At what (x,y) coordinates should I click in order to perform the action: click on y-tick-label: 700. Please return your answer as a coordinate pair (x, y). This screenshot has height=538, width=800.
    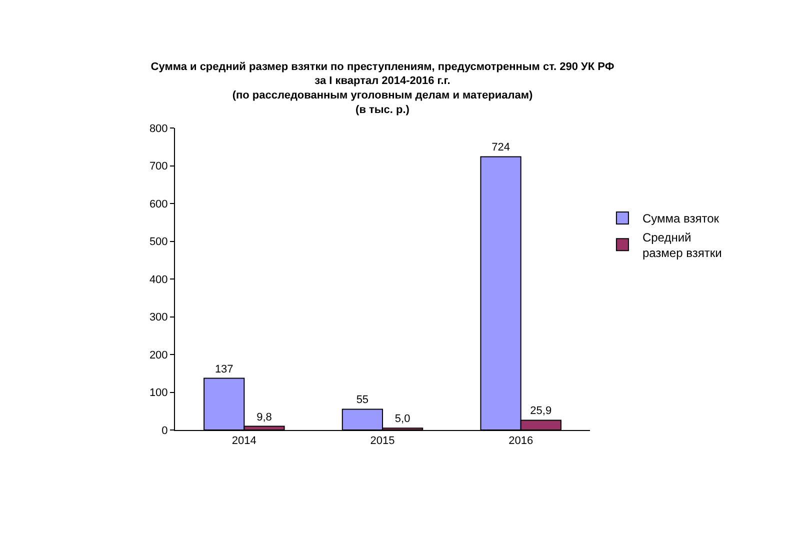
    Looking at the image, I should click on (158, 166).